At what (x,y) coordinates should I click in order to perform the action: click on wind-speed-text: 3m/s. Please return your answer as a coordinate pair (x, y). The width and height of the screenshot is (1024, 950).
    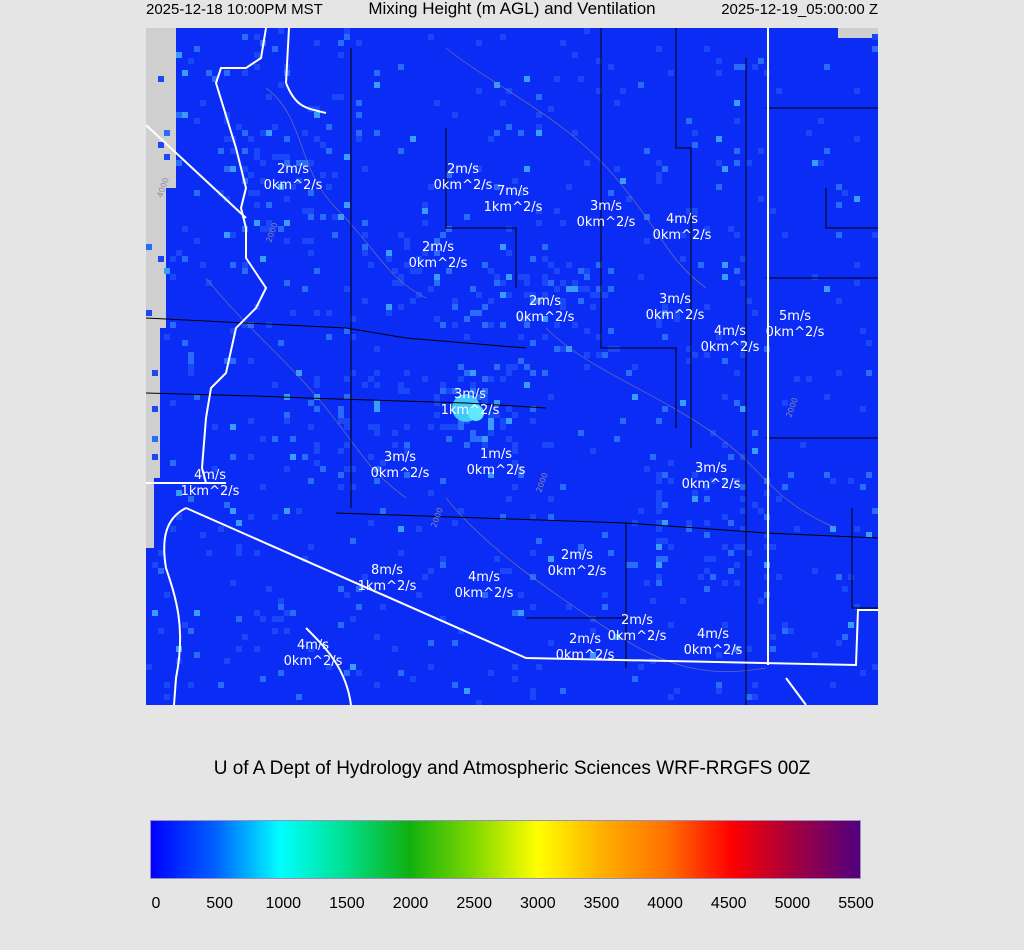
    Looking at the image, I should click on (470, 394).